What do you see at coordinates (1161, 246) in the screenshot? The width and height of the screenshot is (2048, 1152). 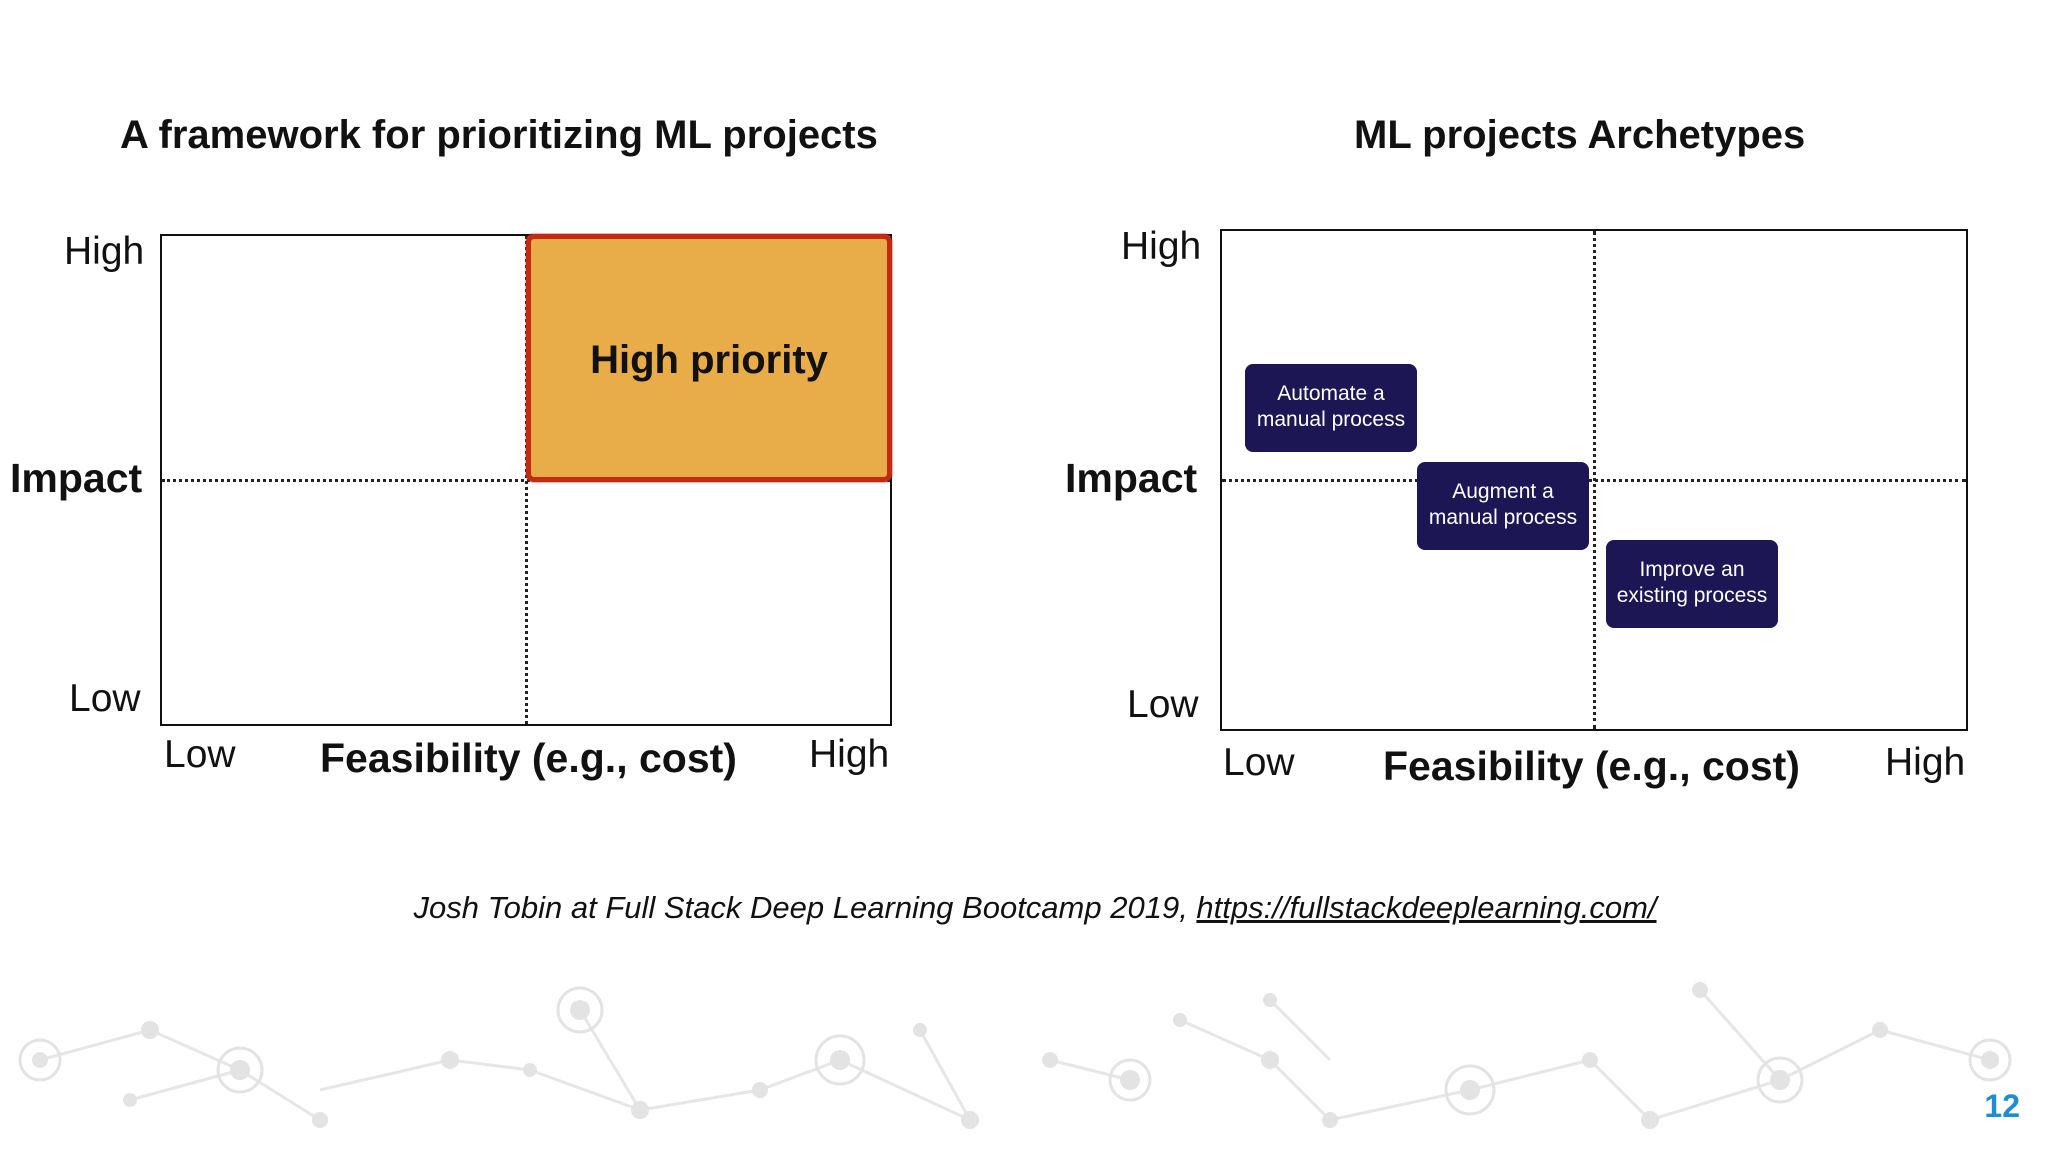 I see `right-y-high-label: High` at bounding box center [1161, 246].